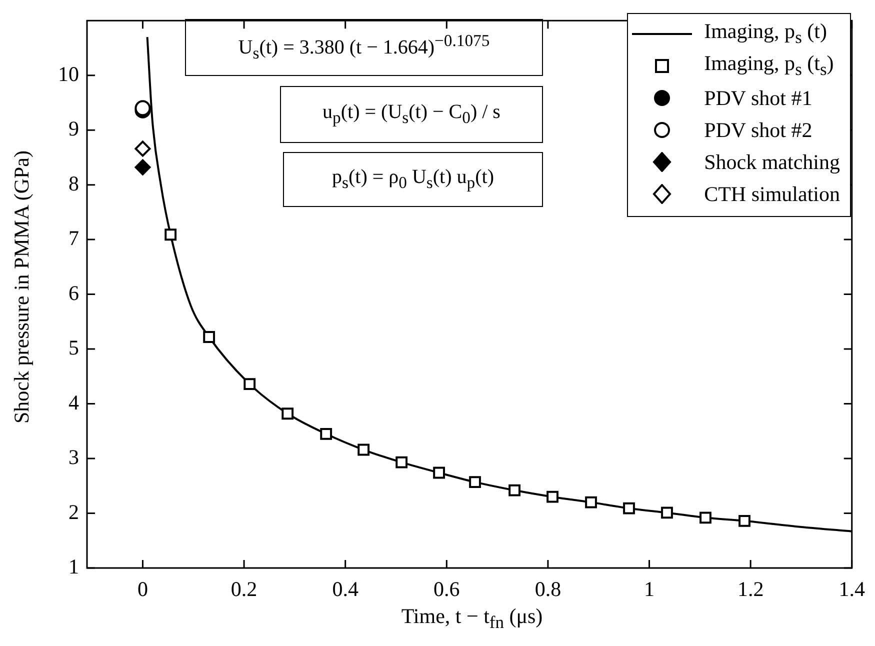  Describe the element at coordinates (364, 47) in the screenshot. I see `annotation: U$_{s}$(t) = 3.380 (t − 1.664)$^{−0.1075}$` at that location.